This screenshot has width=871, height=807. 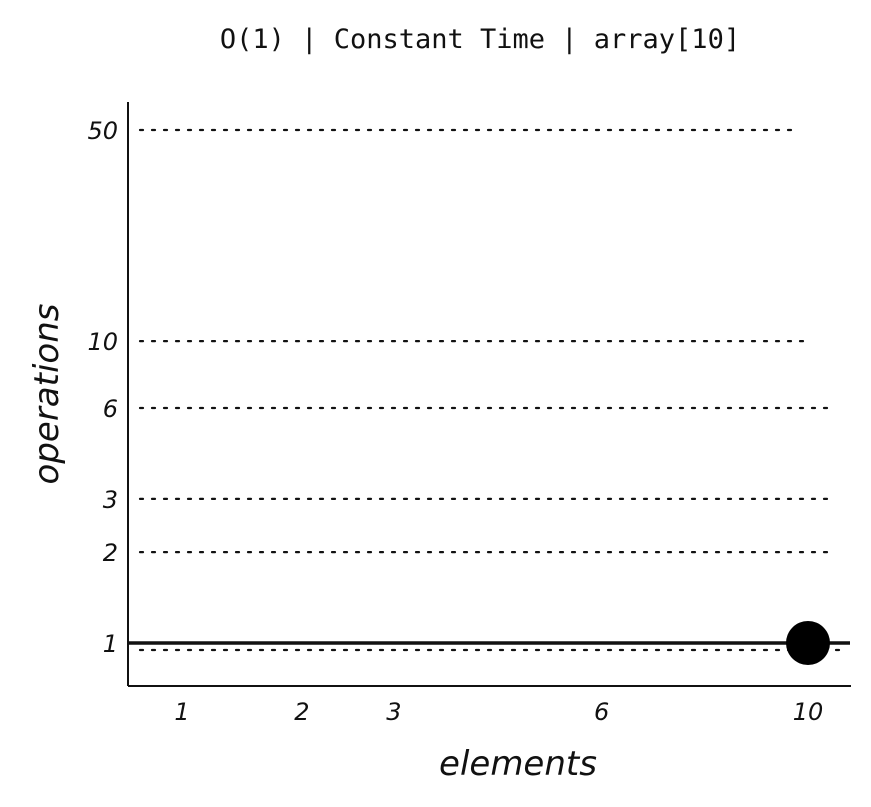 I want to click on y-tick-label-2: 2, so click(x=110, y=553).